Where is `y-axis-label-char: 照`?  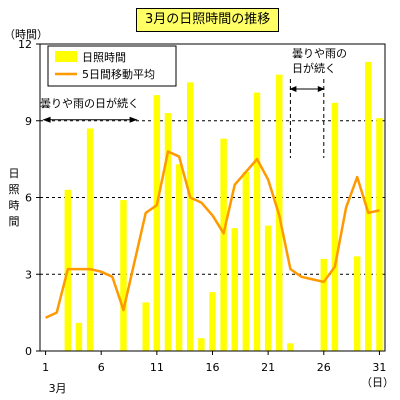
y-axis-label-char: 照 is located at coordinates (14, 189).